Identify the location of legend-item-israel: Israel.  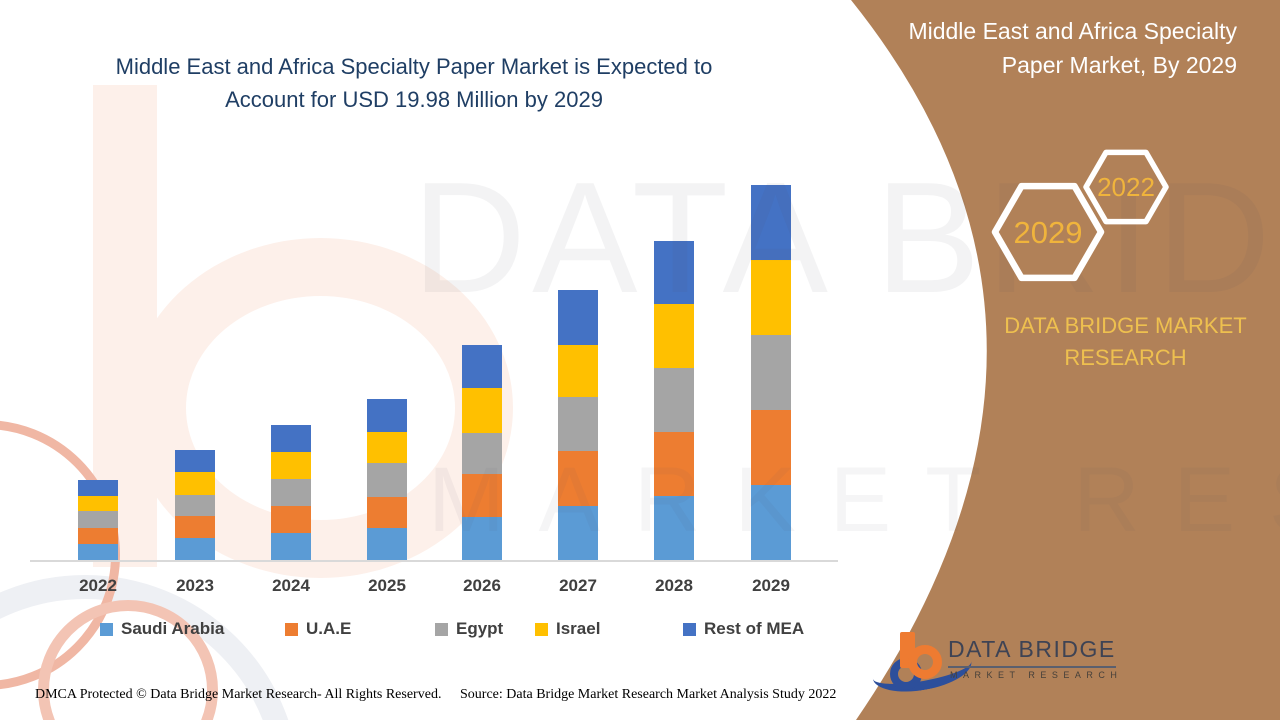
(567, 629).